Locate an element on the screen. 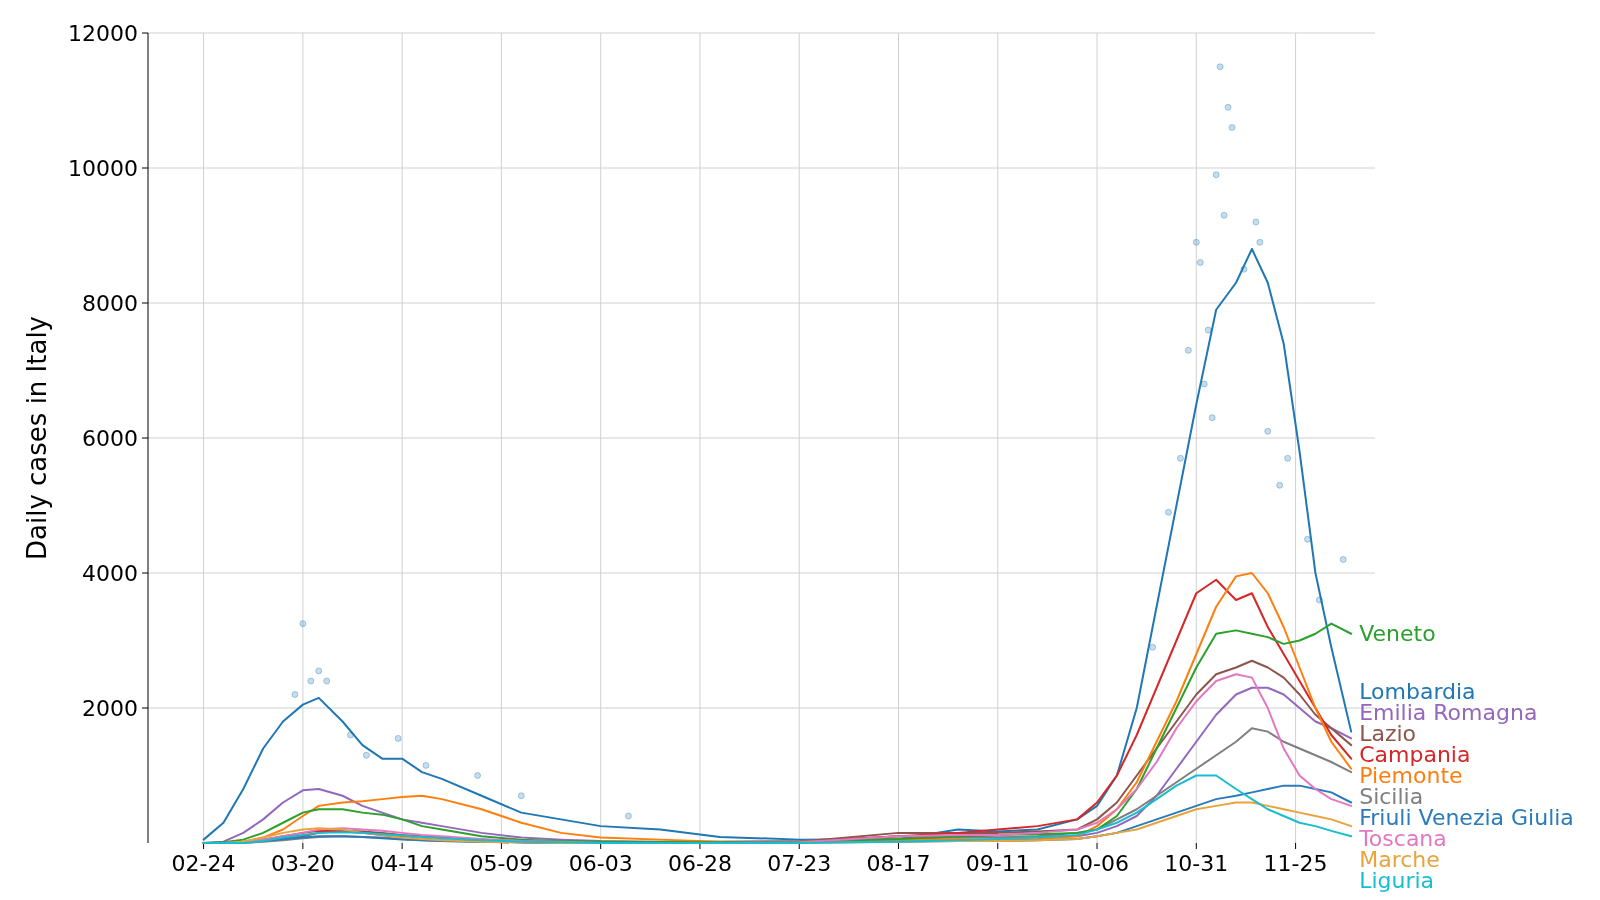 This screenshot has height=900, width=1600. x-tick-label: 11-25 is located at coordinates (1295, 863).